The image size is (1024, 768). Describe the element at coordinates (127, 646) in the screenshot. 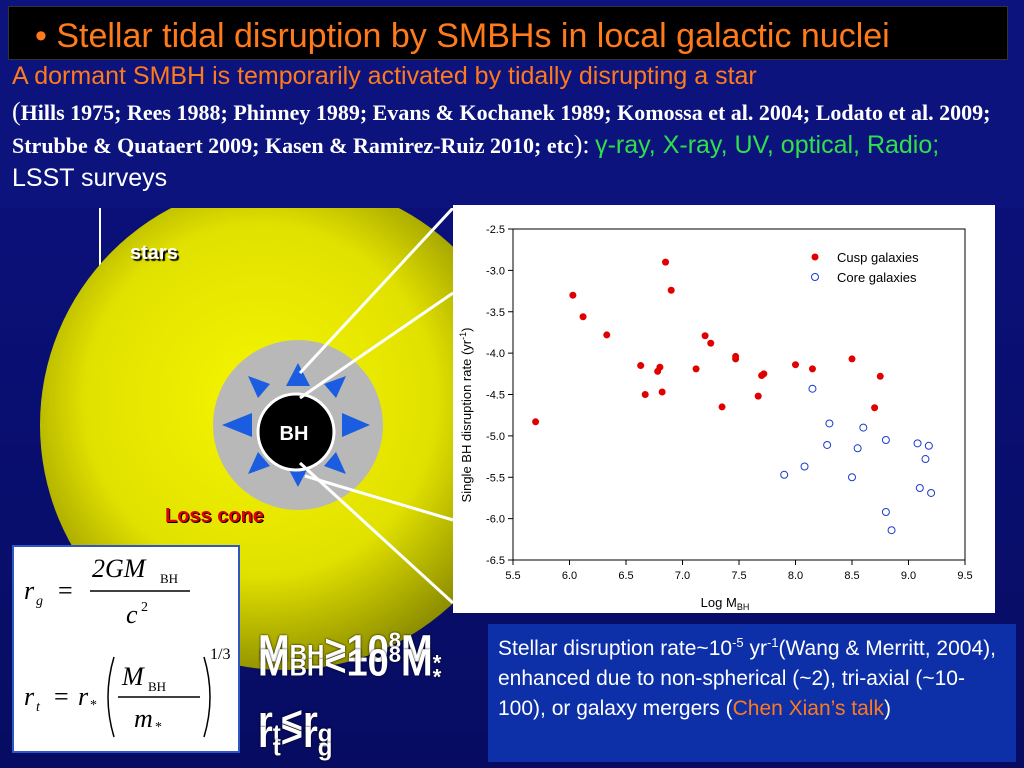

I see `equations: r g = 2GM BH c 2 r t = r * M BH m * 1/3` at that location.